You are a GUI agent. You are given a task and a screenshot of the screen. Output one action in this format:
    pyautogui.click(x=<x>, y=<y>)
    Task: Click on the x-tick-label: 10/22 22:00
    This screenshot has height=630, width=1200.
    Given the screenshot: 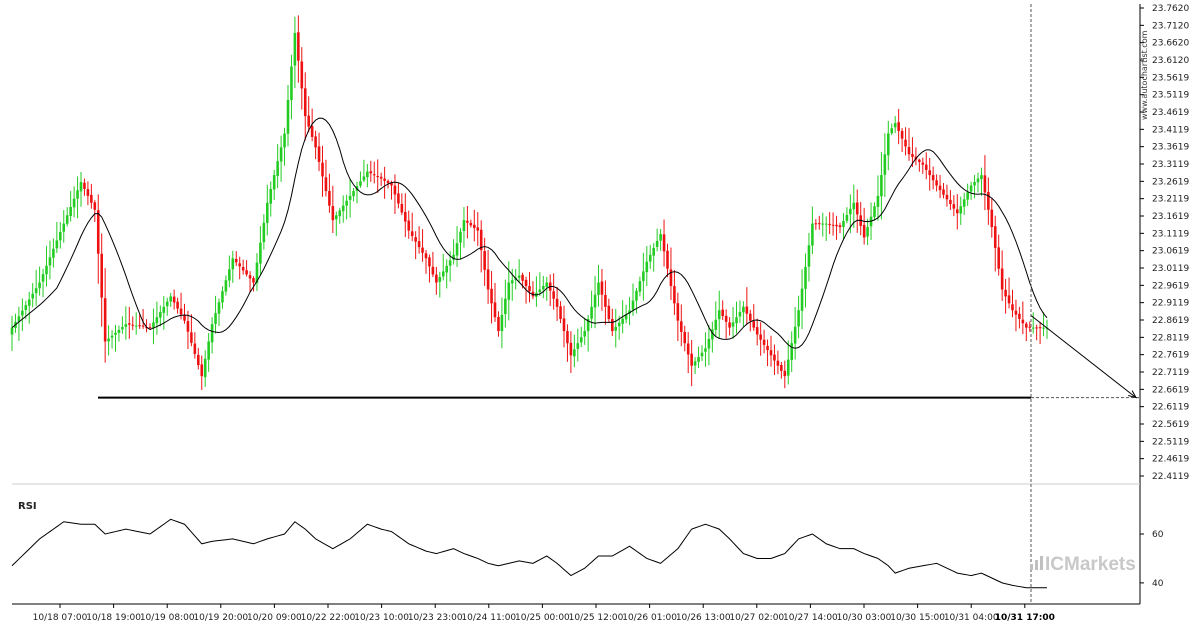 What is the action you would take?
    pyautogui.click(x=328, y=618)
    